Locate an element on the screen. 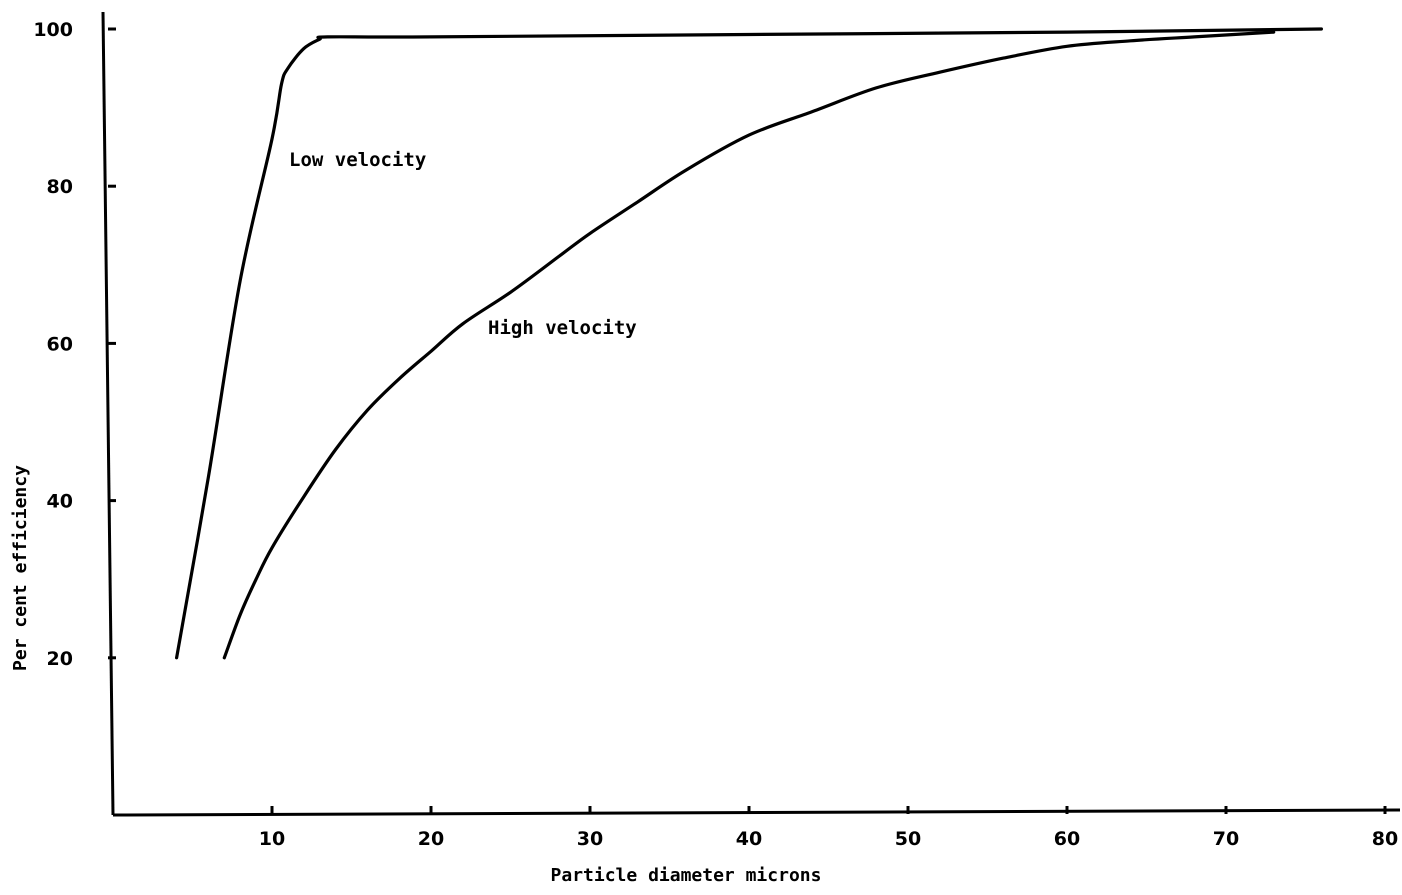  x-tick-label-30: 30 is located at coordinates (590, 839).